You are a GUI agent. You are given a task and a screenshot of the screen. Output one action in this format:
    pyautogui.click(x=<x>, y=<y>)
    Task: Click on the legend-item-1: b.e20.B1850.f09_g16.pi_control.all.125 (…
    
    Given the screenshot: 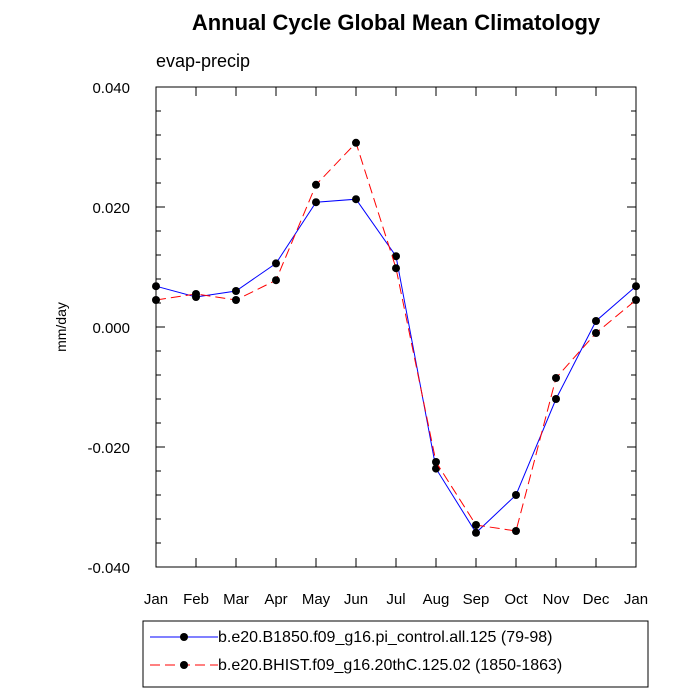 What is the action you would take?
    pyautogui.click(x=351, y=637)
    